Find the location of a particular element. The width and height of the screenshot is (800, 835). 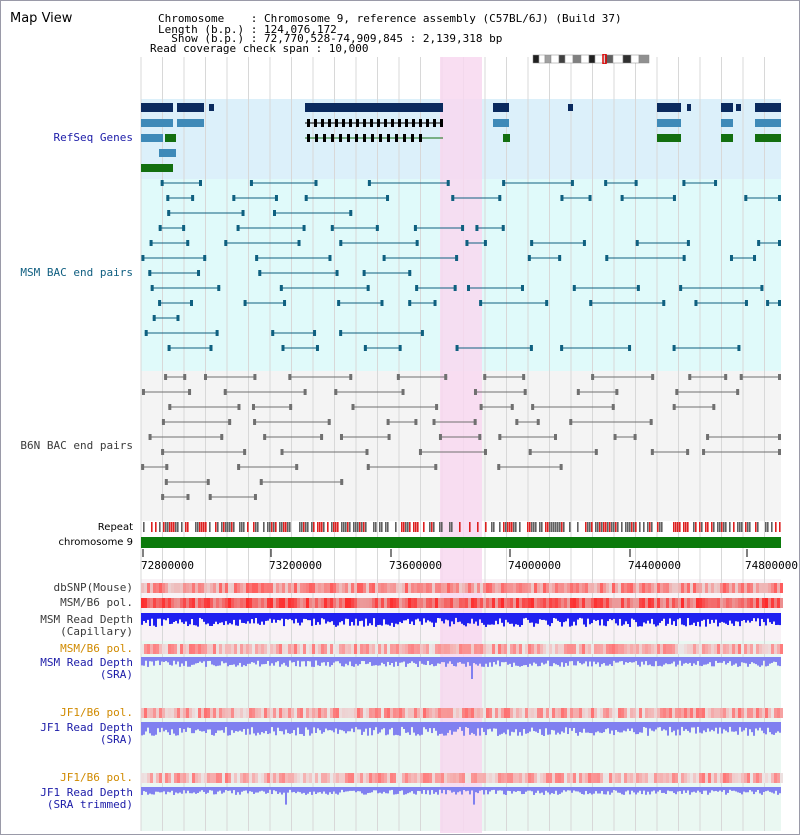

track-label-msm-b6-pol-sra: MSM/B6 pol. is located at coordinates (96, 648).